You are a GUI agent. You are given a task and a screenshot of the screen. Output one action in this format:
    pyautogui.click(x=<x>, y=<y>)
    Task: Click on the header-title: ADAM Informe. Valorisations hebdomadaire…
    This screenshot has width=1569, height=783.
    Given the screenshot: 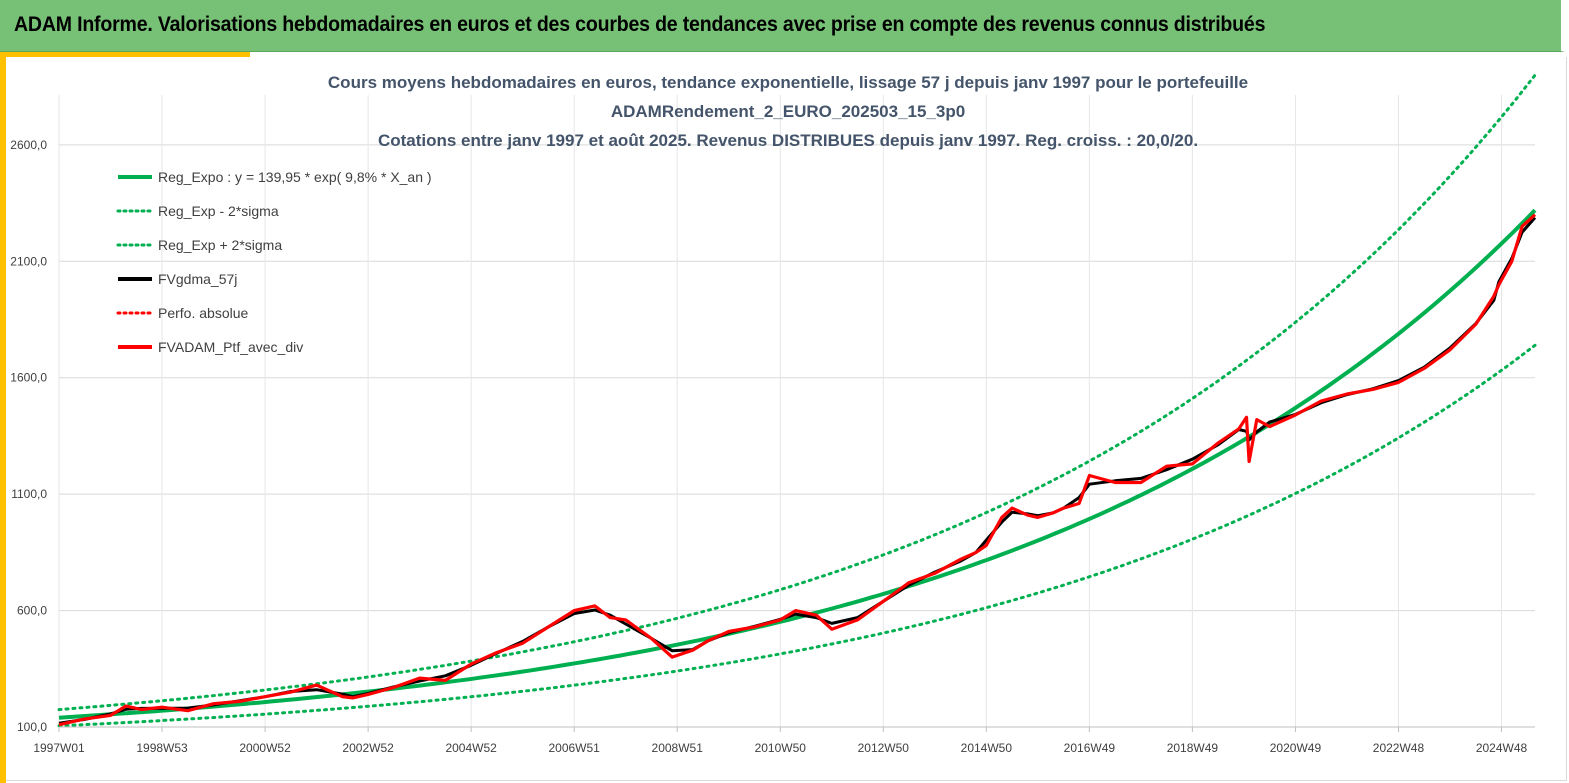 What is the action you would take?
    pyautogui.click(x=640, y=24)
    